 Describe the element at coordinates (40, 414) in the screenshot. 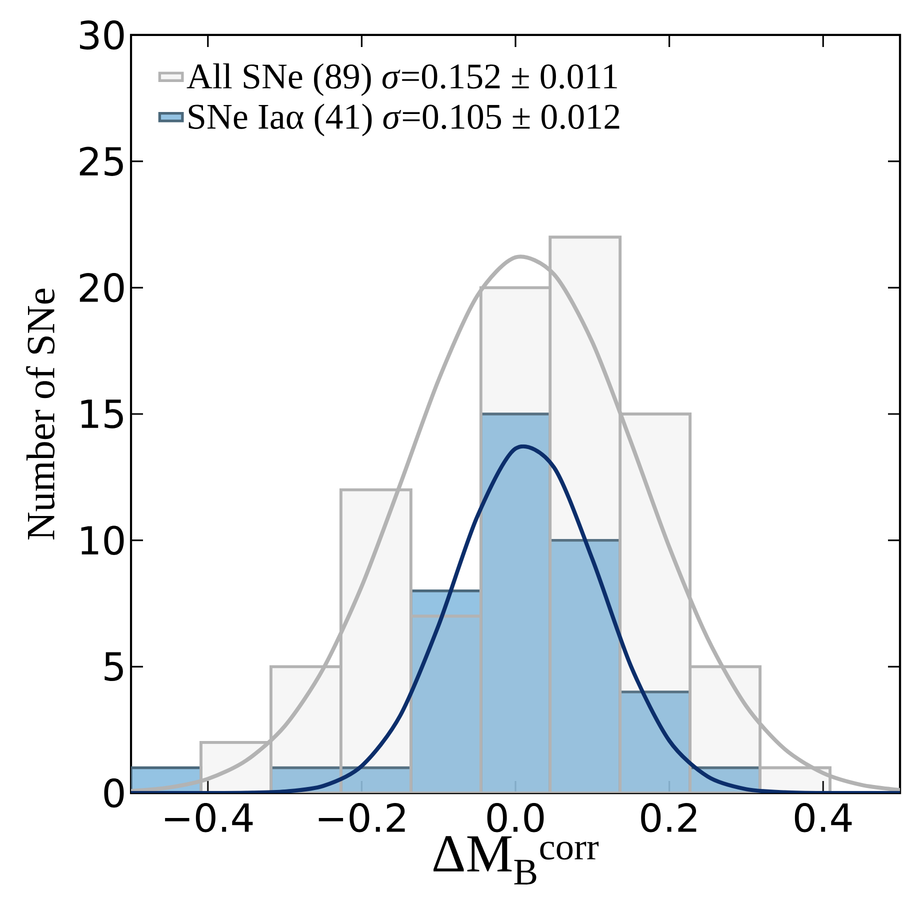

I see `y-axis-title: Number of SNe` at that location.